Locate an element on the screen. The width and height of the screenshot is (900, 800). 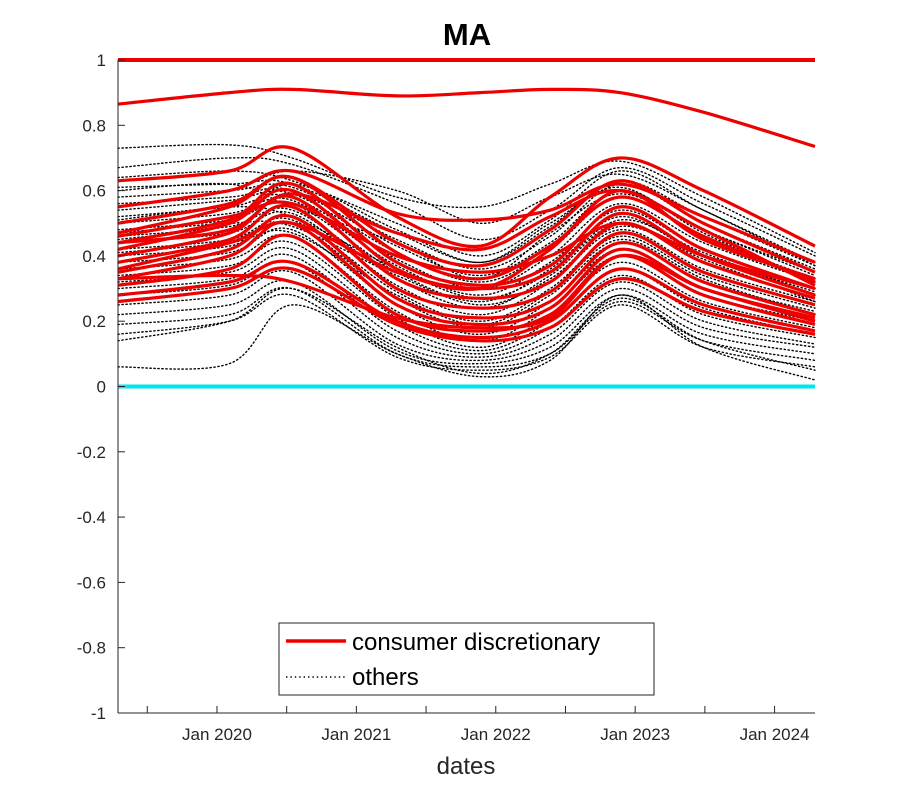
chart-title: MA is located at coordinates (467, 34).